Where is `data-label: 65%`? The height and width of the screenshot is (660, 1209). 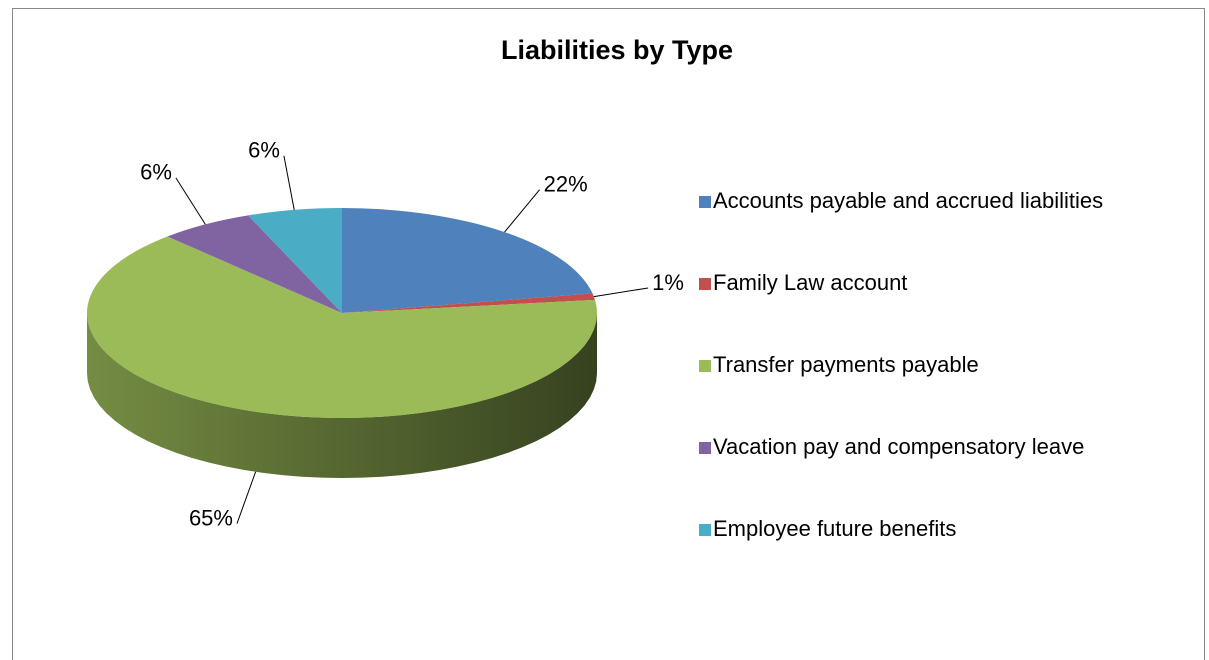
data-label: 65% is located at coordinates (211, 517).